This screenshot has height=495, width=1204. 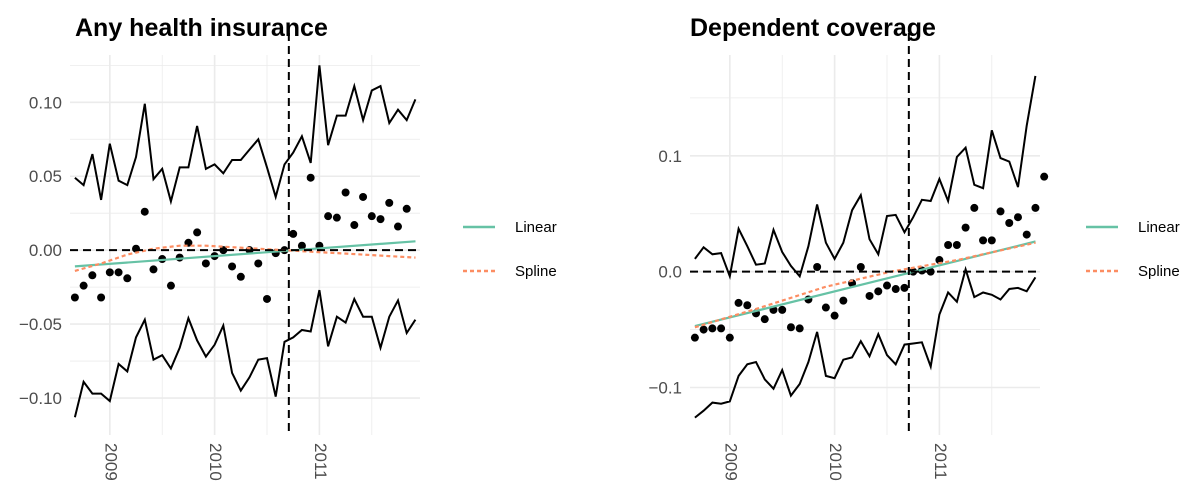 I want to click on y-tick-label: −0.05, so click(x=40, y=324).